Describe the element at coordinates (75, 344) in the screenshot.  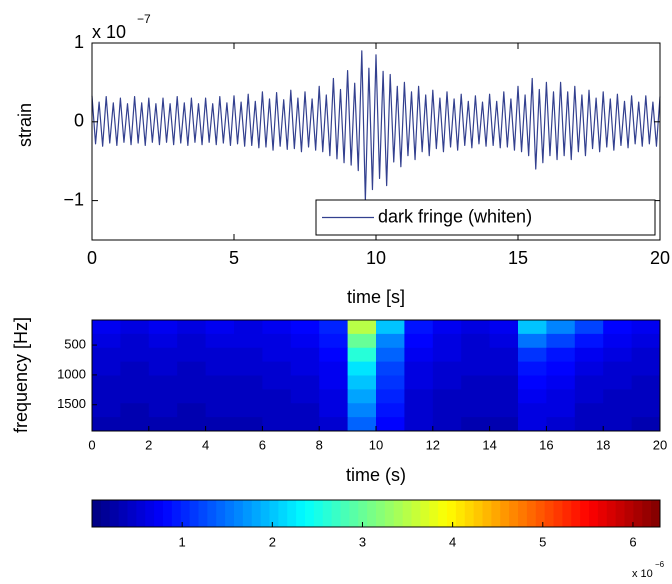
I see `y-tick-label: 500` at that location.